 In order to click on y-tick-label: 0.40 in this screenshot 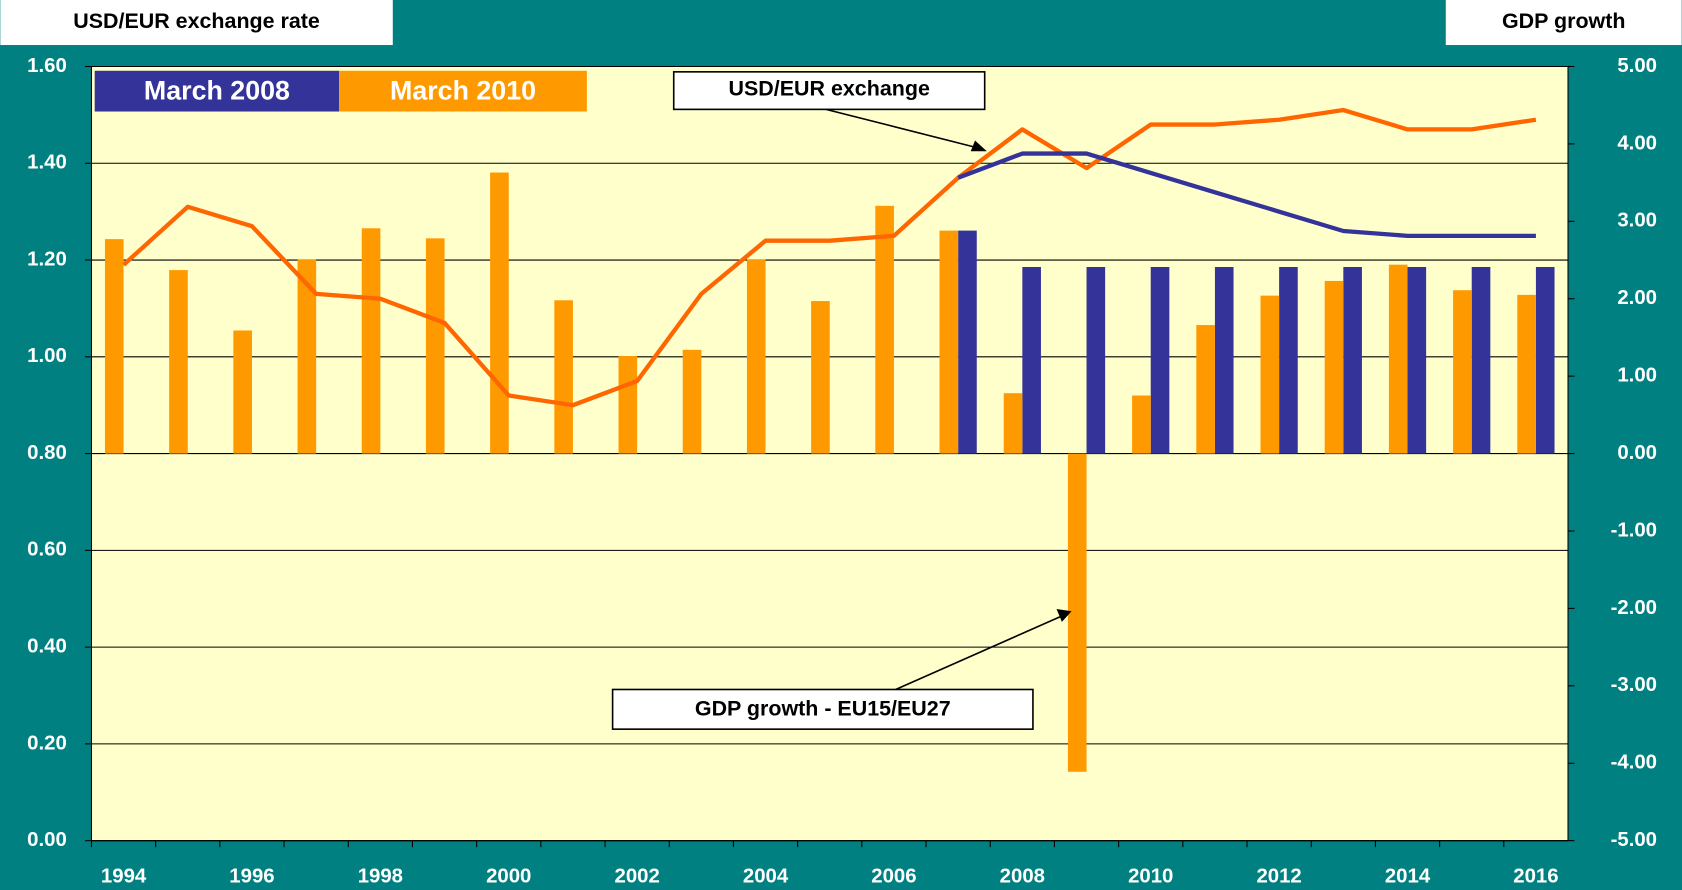, I will do `click(47, 647)`.